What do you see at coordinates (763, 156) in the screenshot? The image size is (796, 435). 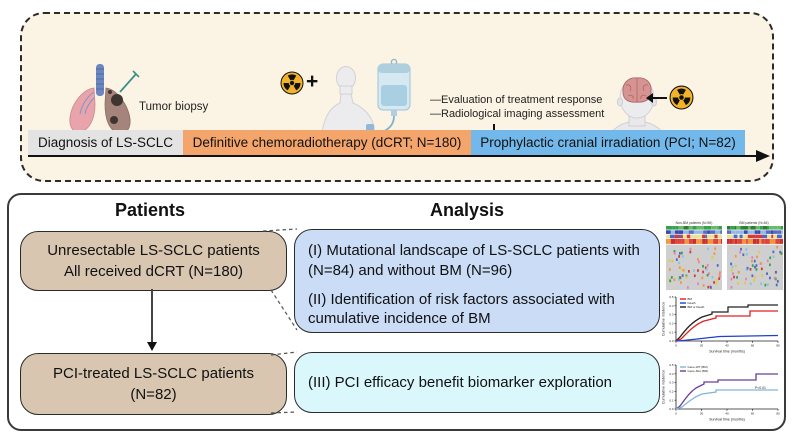 I see `timeline-arrow-head` at bounding box center [763, 156].